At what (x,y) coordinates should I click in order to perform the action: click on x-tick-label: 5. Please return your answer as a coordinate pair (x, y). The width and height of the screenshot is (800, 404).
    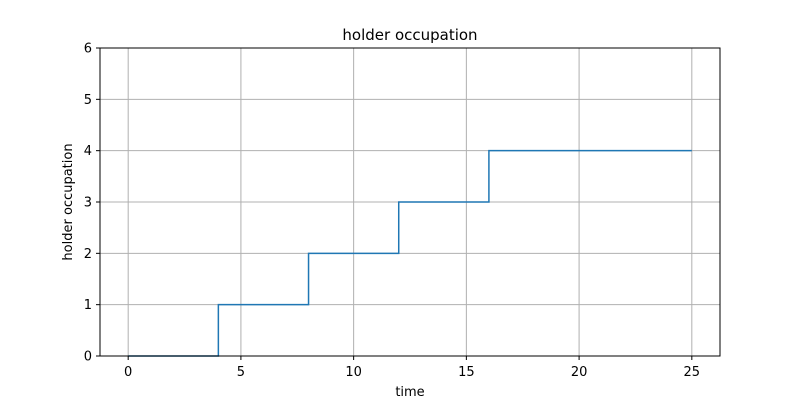
    Looking at the image, I should click on (241, 372).